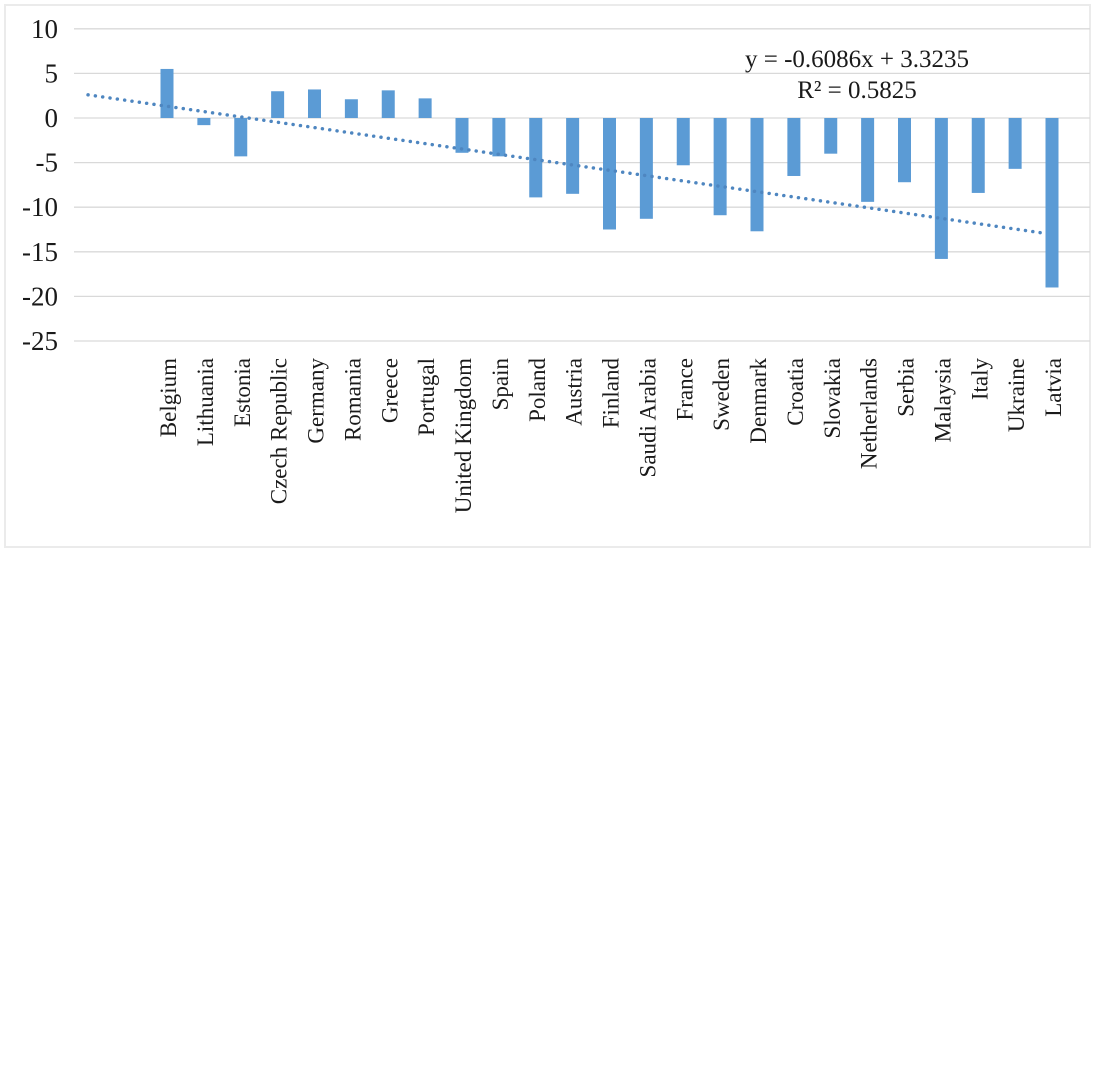 The width and height of the screenshot is (1100, 1065). Describe the element at coordinates (205, 402) in the screenshot. I see `x-axis-category-label: Lithuania` at that location.